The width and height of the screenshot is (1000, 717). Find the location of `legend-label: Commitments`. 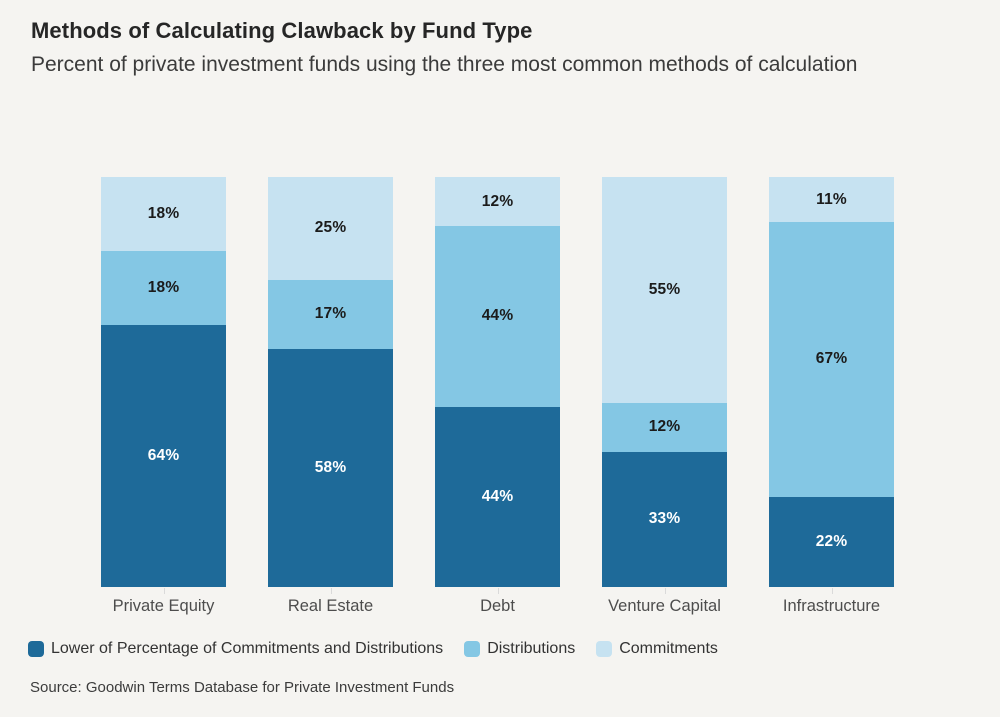

legend-label: Commitments is located at coordinates (668, 648).